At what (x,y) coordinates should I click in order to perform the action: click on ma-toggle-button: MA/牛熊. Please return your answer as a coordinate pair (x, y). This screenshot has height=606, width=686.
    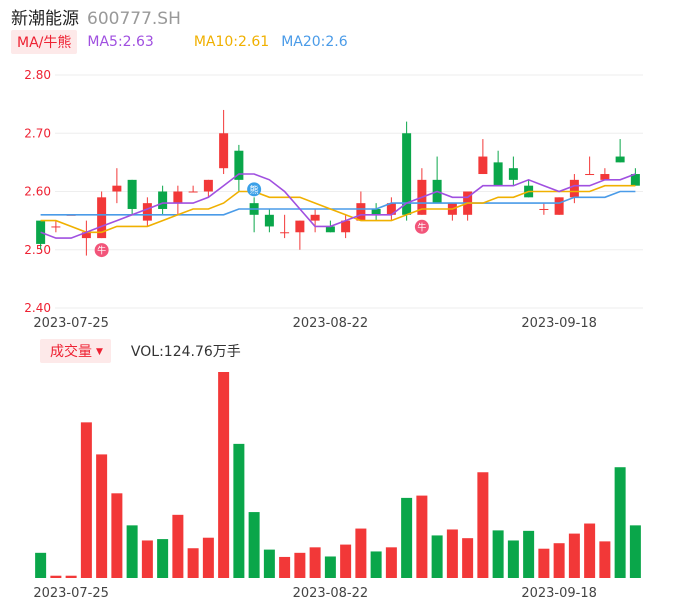
    Looking at the image, I should click on (44, 42).